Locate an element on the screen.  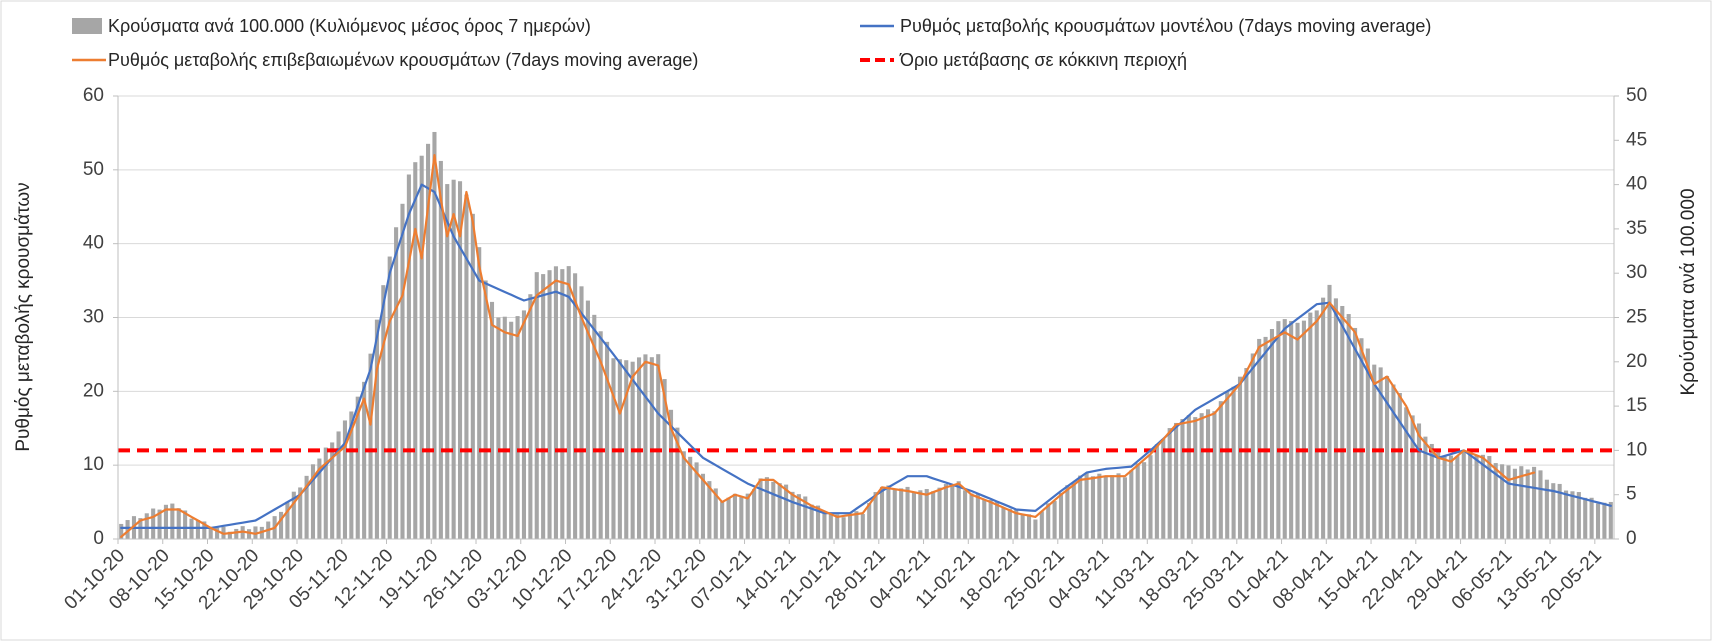
y-axis-title-left: Ρυθμός μεταβολής κρουσμάτων is located at coordinates (23, 316).